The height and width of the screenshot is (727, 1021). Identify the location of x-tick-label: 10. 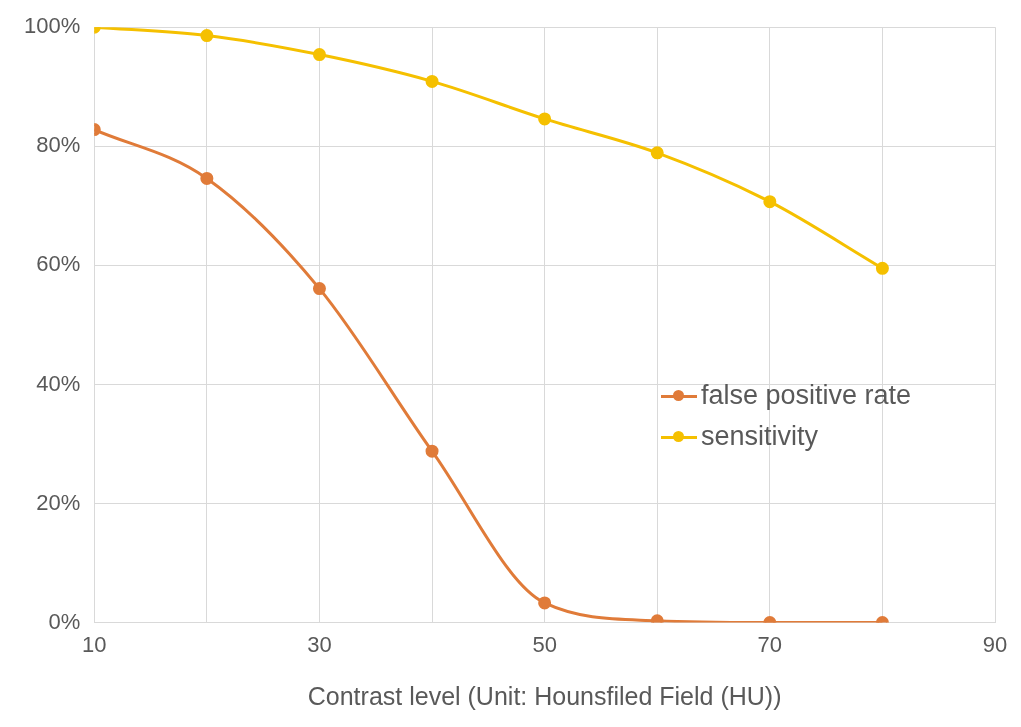
(94, 644).